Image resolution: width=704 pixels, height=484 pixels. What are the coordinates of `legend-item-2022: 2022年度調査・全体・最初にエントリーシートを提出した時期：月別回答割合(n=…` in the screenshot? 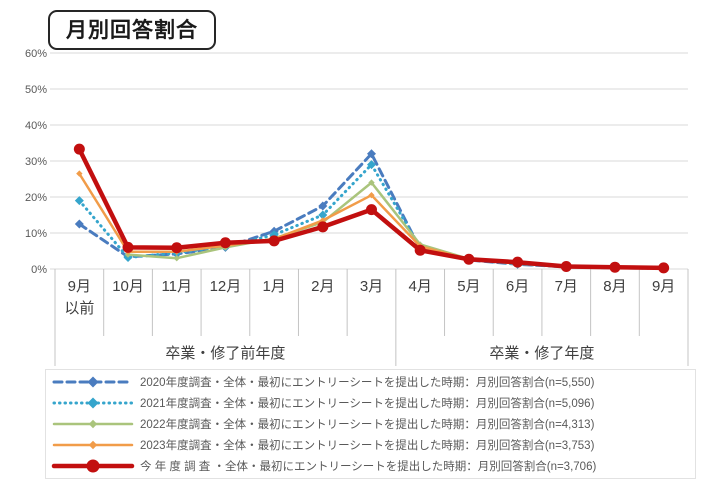 It's located at (370, 424).